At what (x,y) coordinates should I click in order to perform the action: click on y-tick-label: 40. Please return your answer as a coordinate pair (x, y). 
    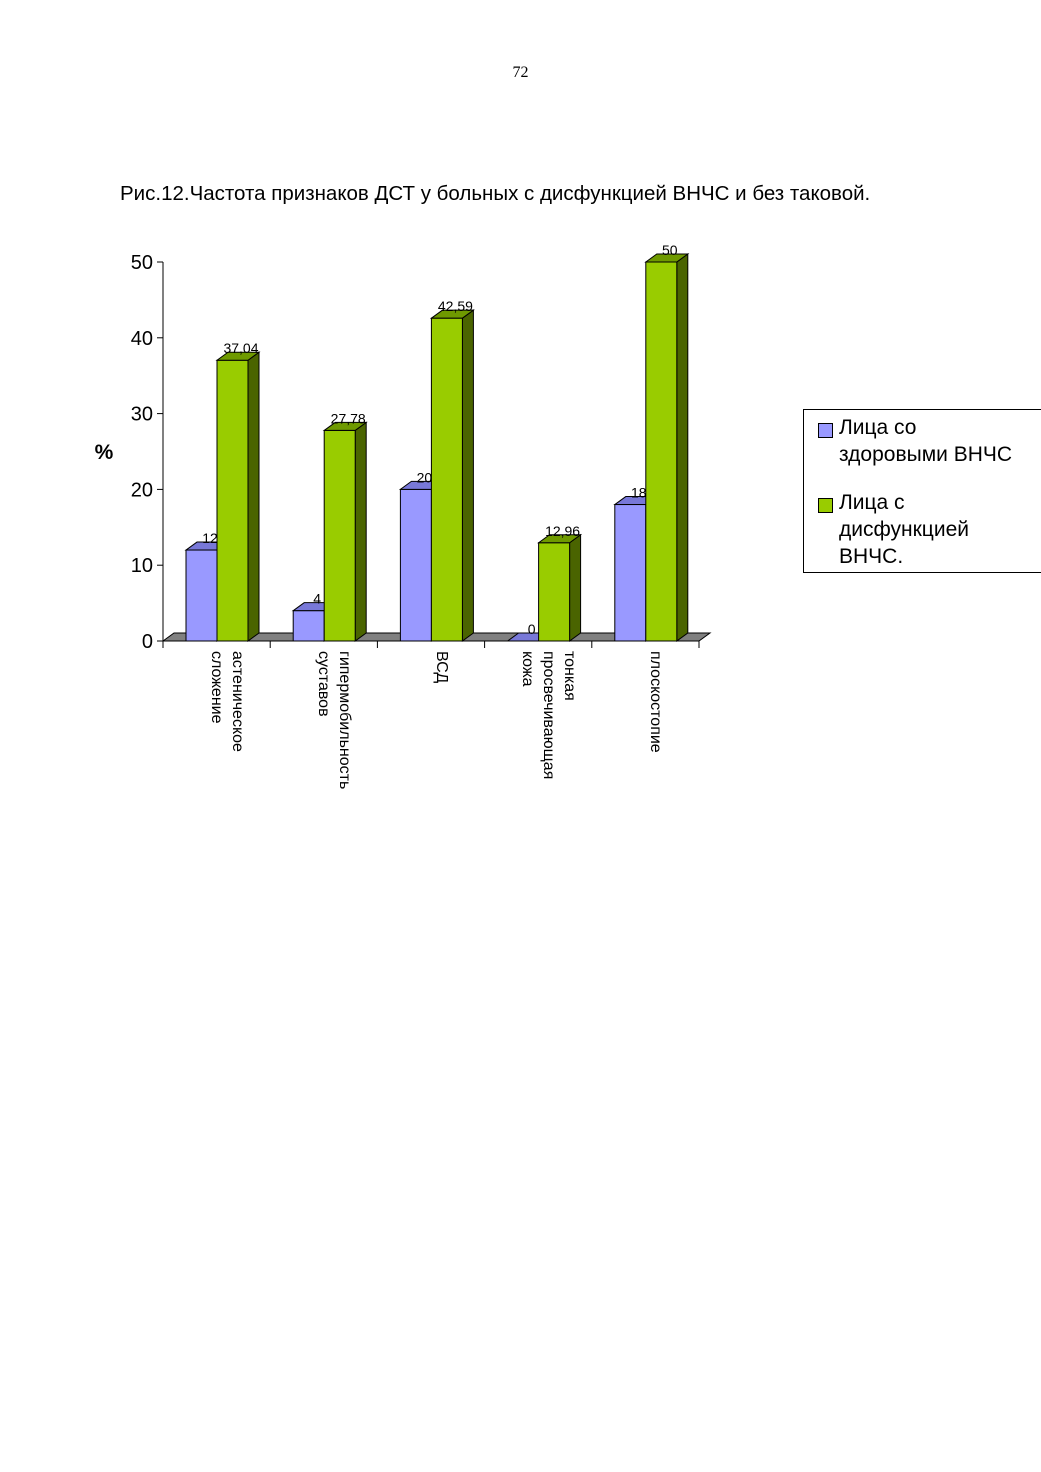
    Looking at the image, I should click on (142, 339).